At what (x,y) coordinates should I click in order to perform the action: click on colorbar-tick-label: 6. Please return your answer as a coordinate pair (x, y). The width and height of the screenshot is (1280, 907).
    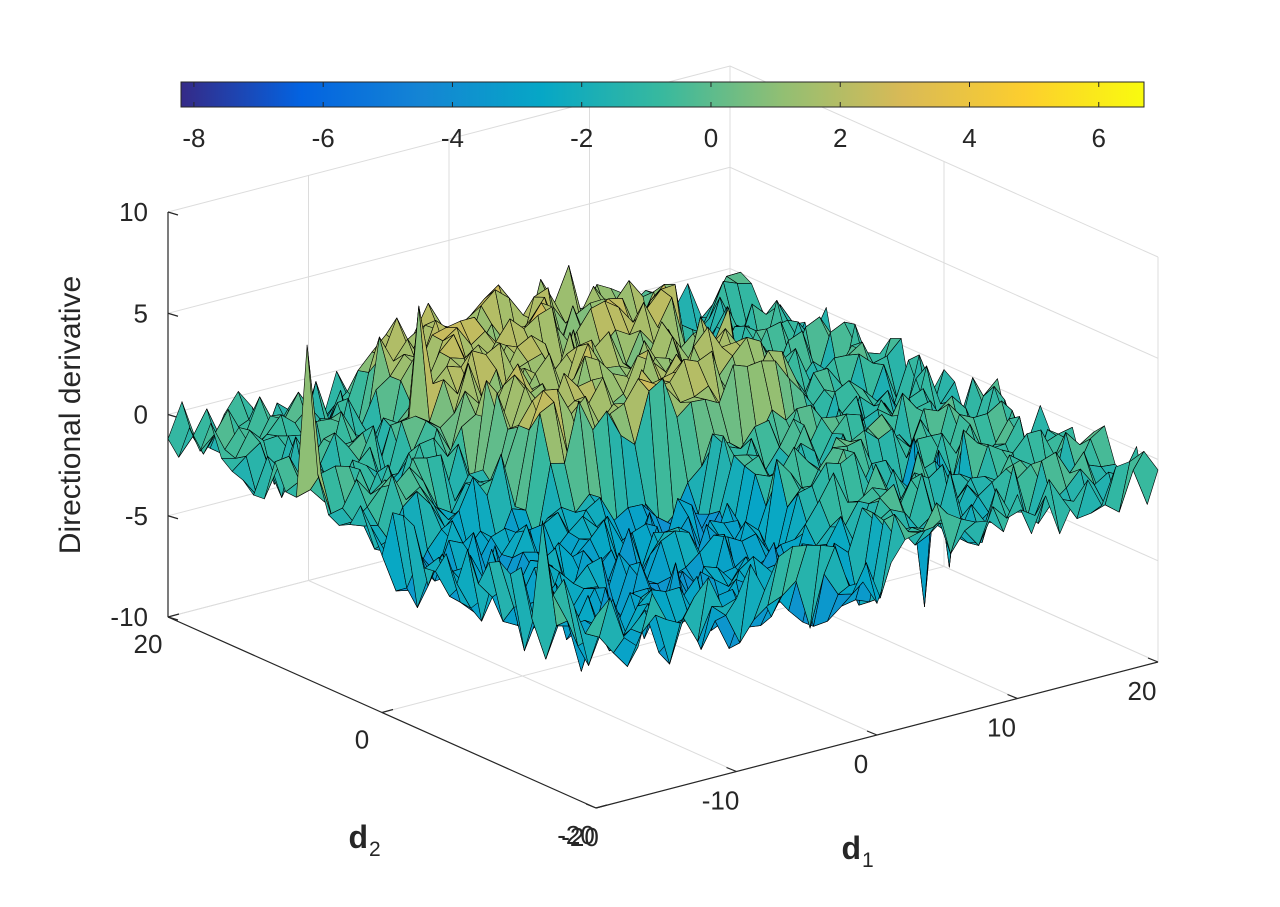
    Looking at the image, I should click on (1099, 138).